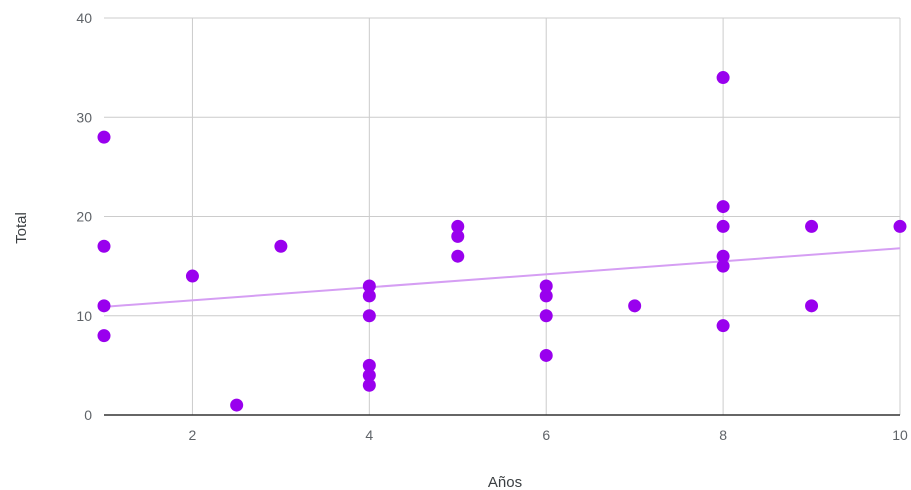 This screenshot has width=911, height=490. I want to click on trendline-group, so click(502, 277).